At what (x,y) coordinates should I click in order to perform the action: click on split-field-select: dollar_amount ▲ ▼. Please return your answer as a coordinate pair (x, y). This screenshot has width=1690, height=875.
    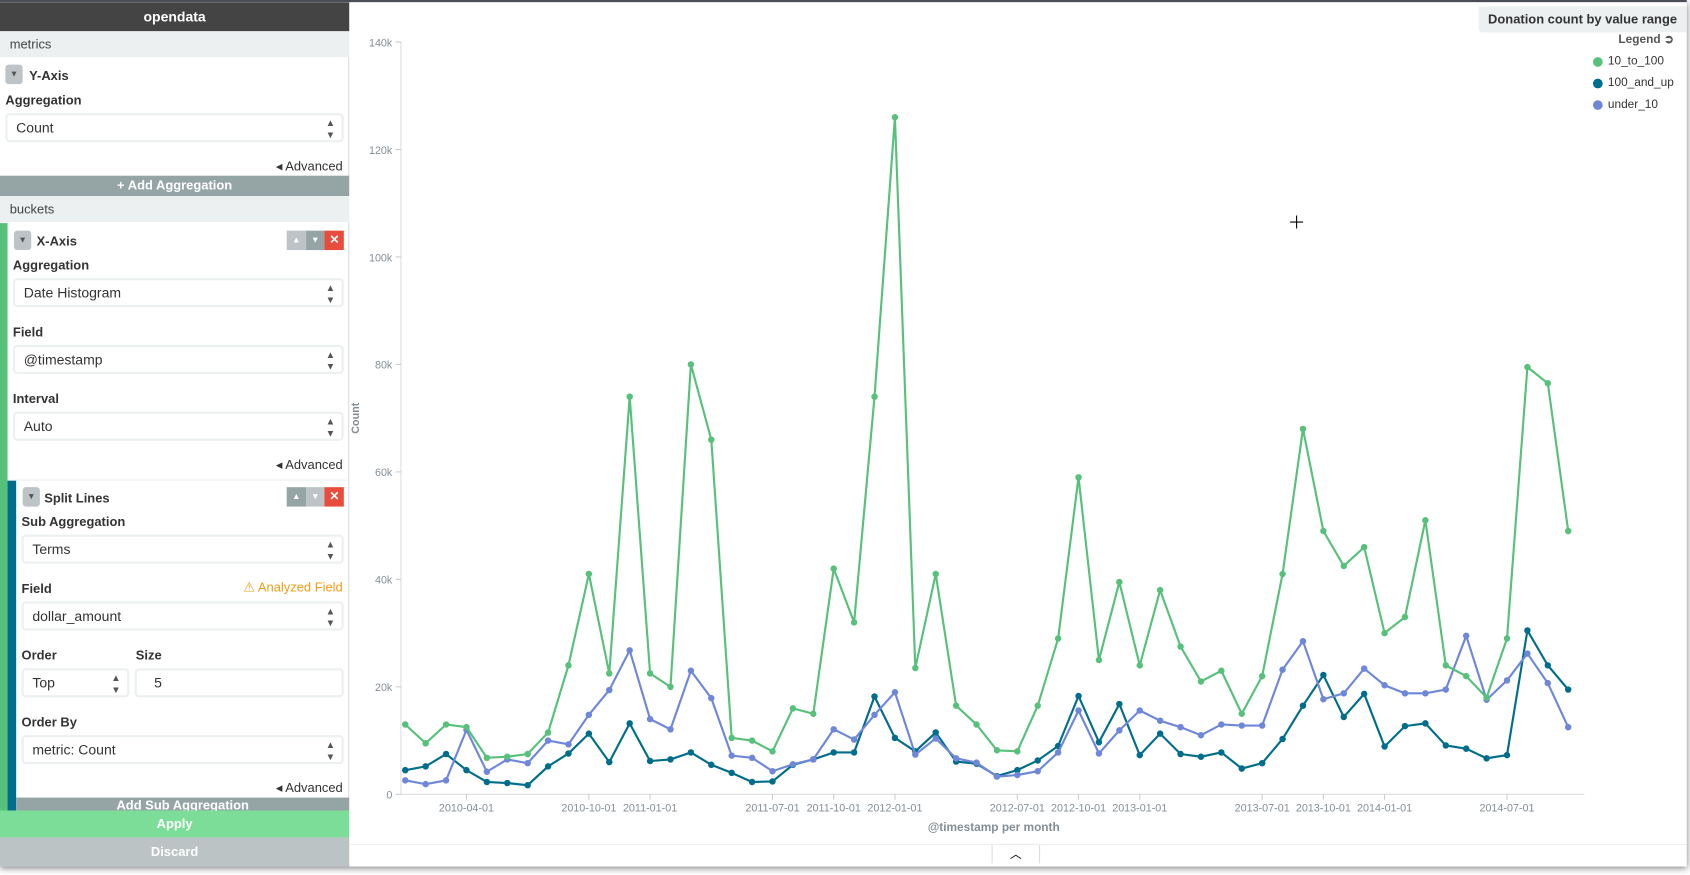
    Looking at the image, I should click on (182, 616).